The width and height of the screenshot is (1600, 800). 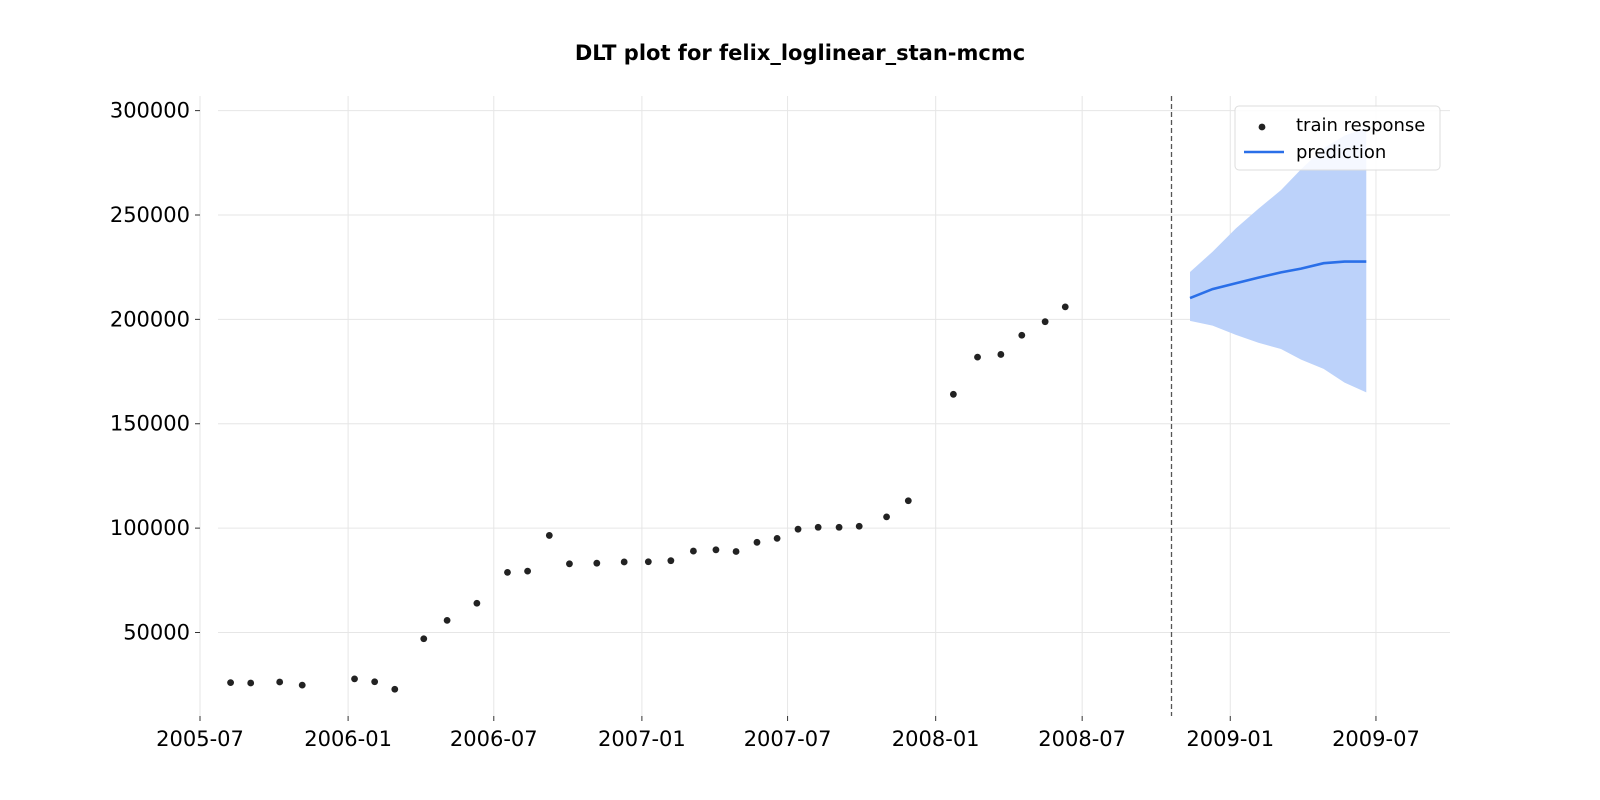 What do you see at coordinates (936, 739) in the screenshot?
I see `x-tick-label: 2008-01` at bounding box center [936, 739].